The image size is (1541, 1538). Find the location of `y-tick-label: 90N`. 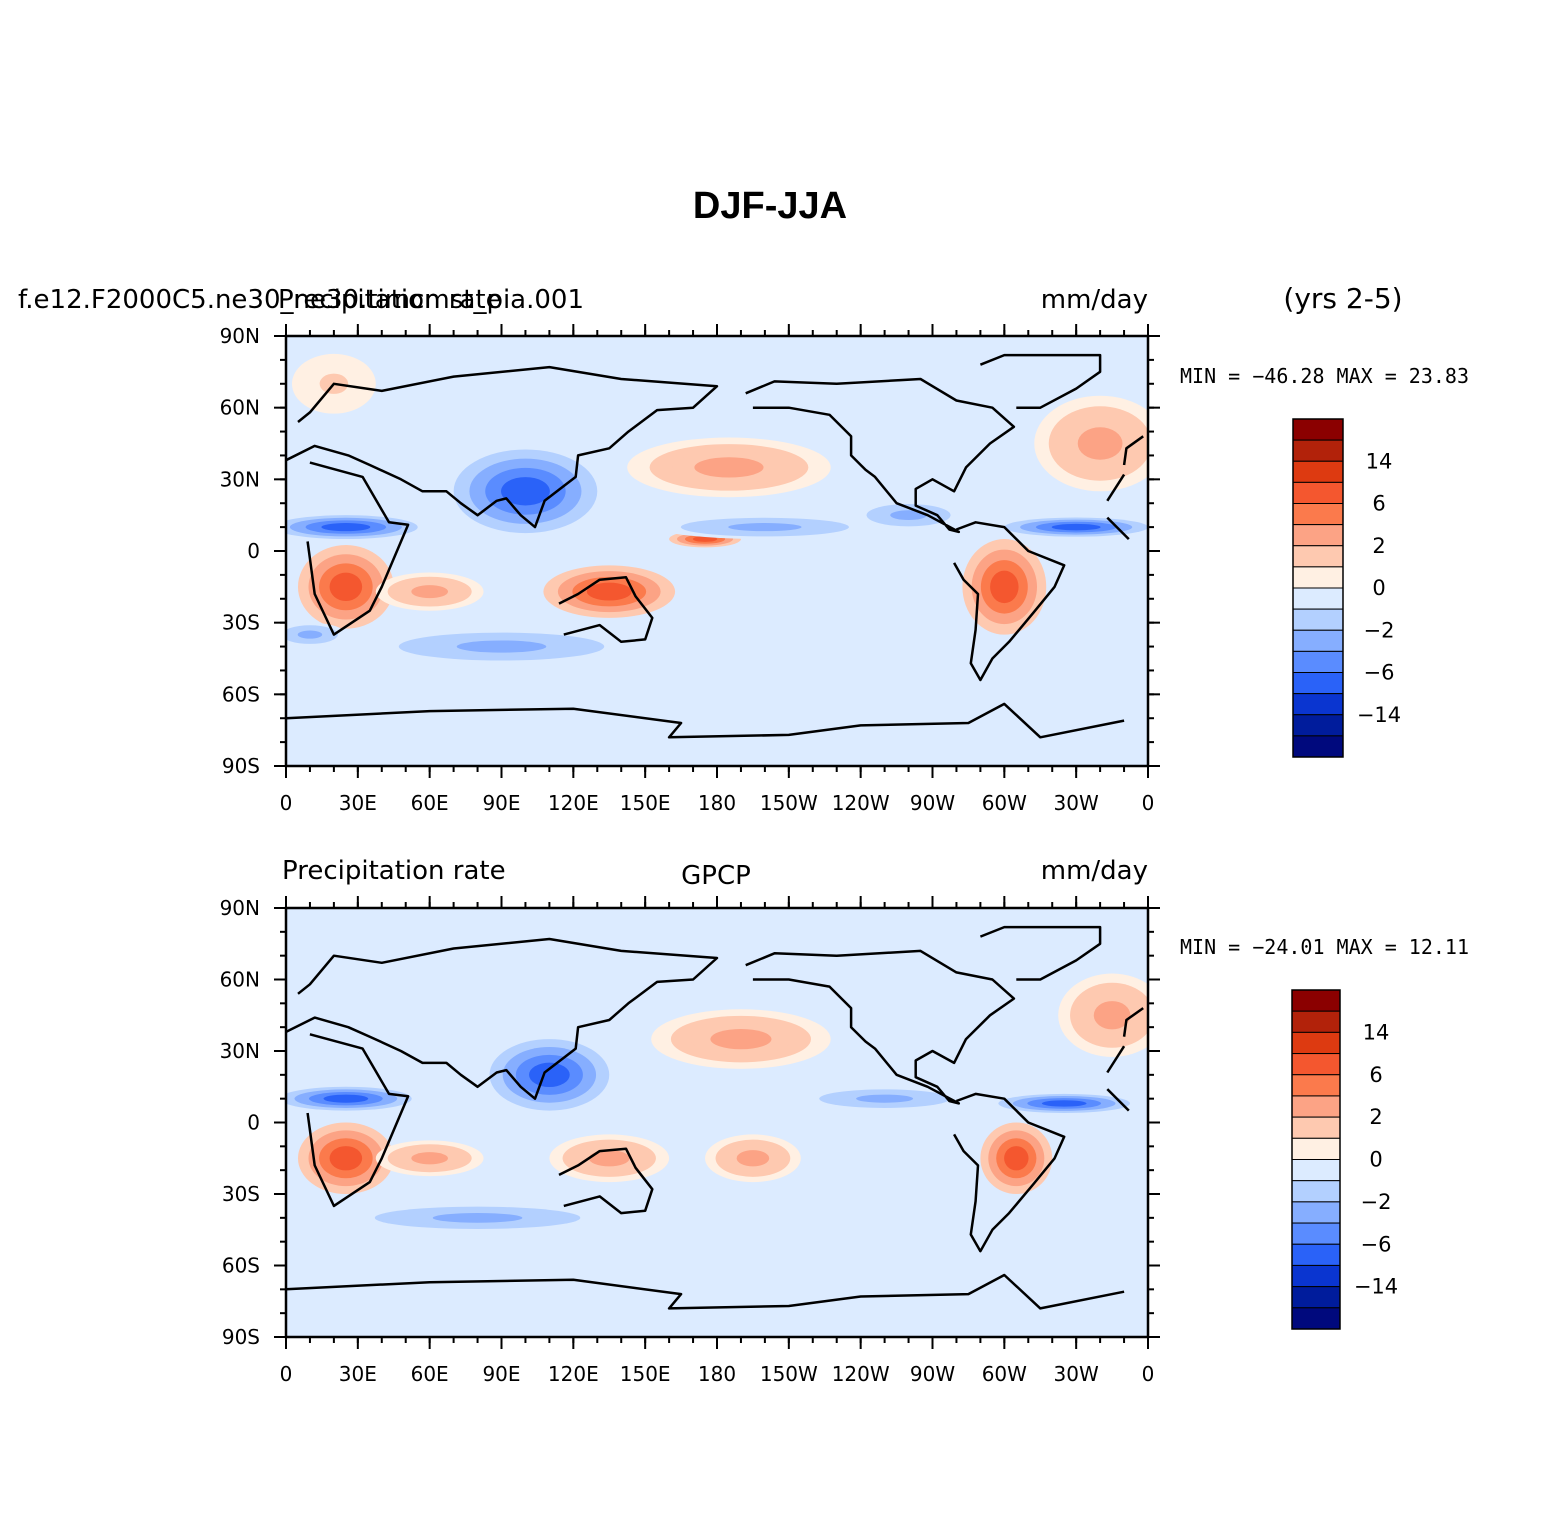

y-tick-label: 90N is located at coordinates (240, 908).